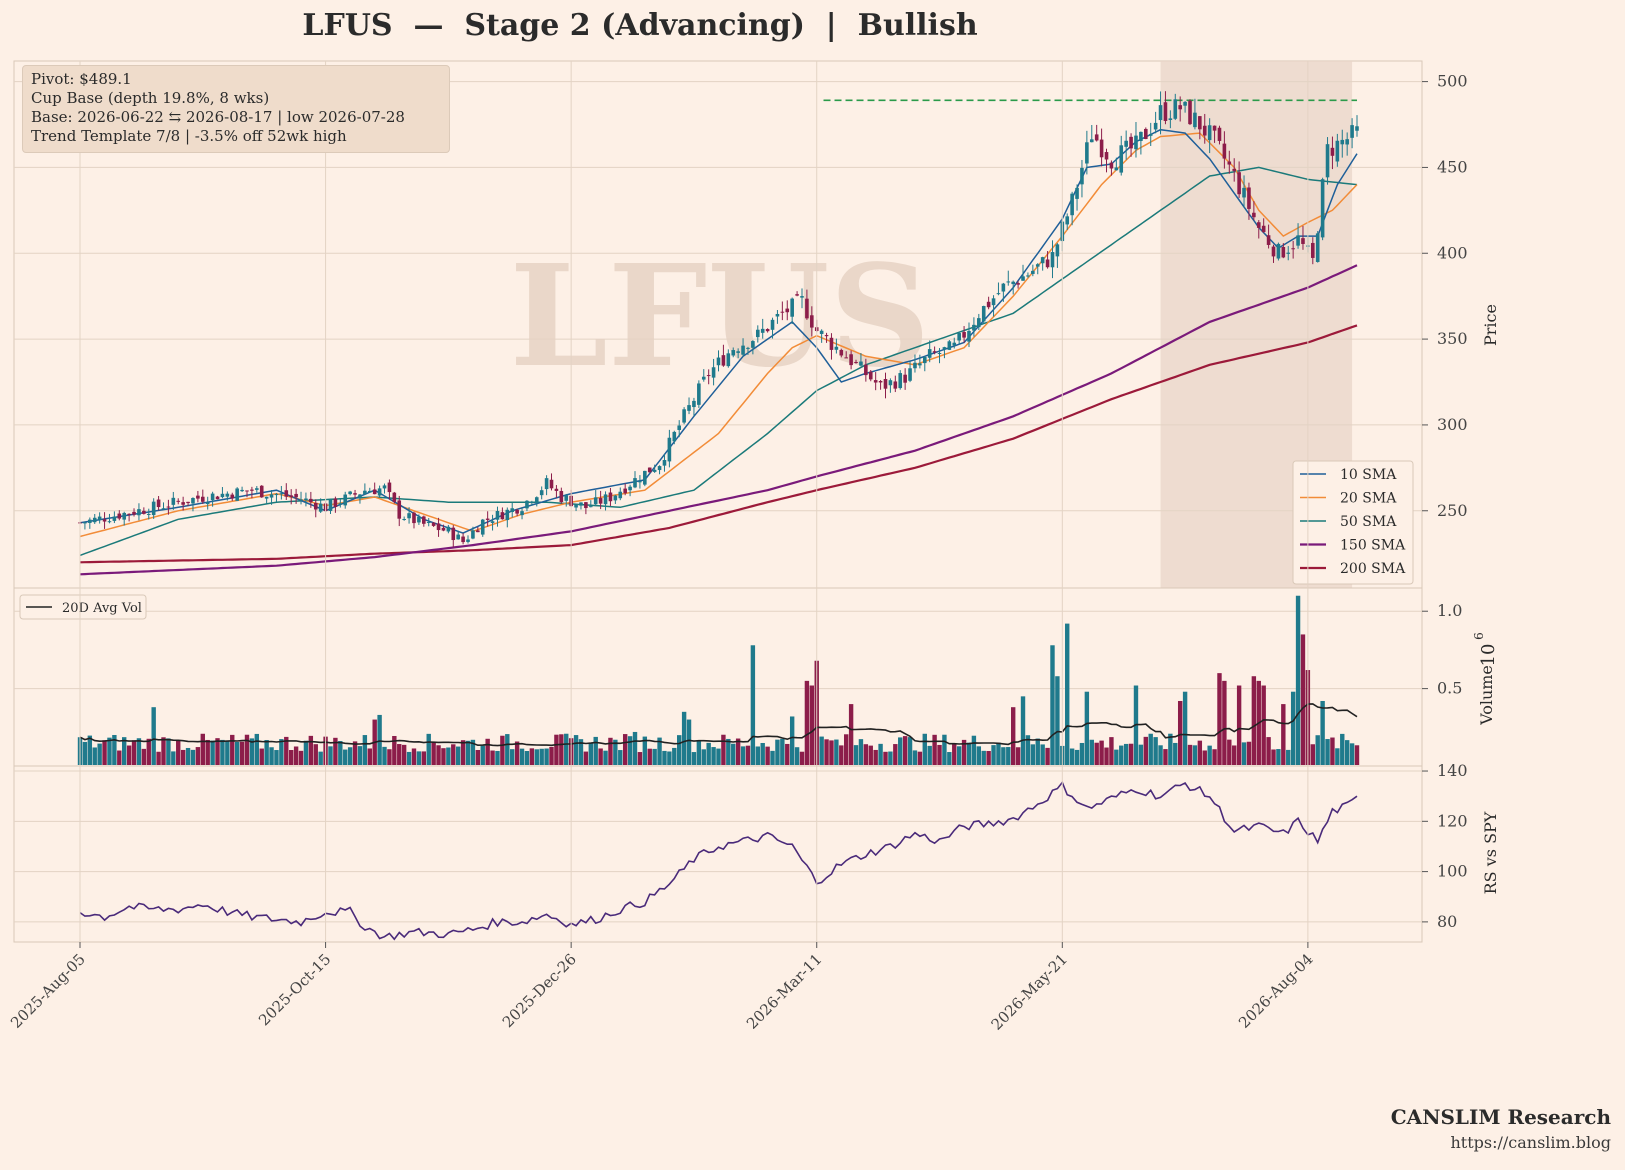 This screenshot has height=1170, width=1625. What do you see at coordinates (1276, 991) in the screenshot?
I see `x-tick-label: 2026-Aug-04` at bounding box center [1276, 991].